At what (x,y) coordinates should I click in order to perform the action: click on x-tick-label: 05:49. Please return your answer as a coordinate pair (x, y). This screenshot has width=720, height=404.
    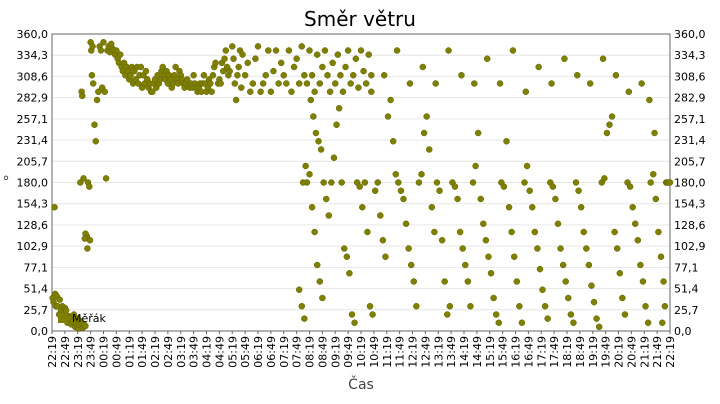
    Looking at the image, I should click on (245, 352).